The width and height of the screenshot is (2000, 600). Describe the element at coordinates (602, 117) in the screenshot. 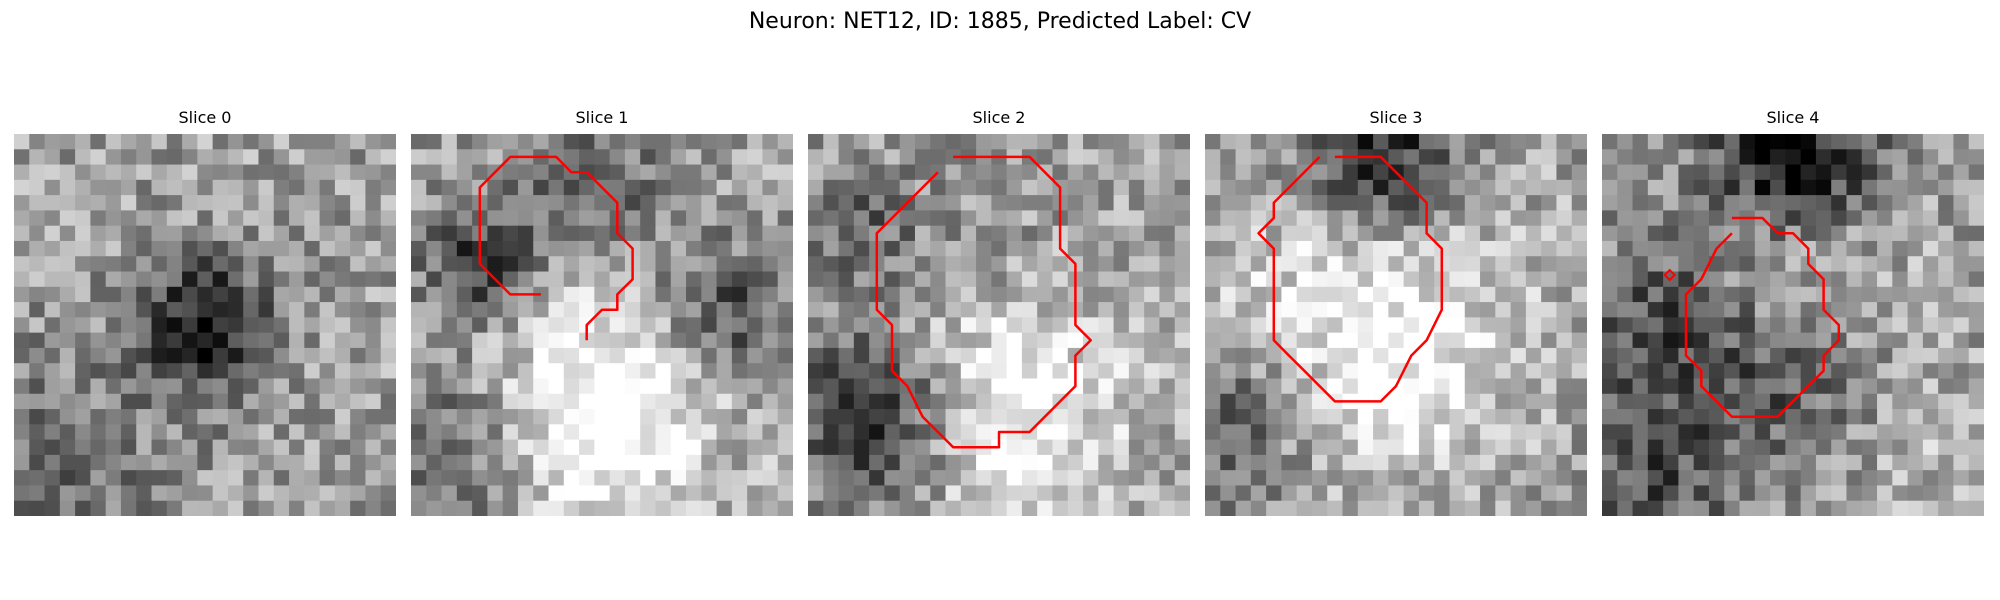

I see `panel-title: Slice 1` at that location.